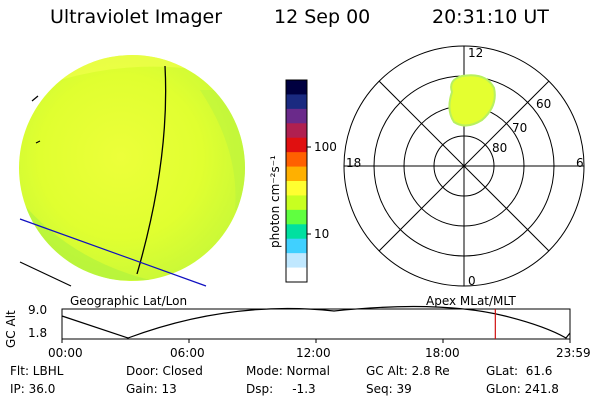 This screenshot has width=600, height=400. I want to click on mlt-label-0: 0, so click(472, 281).